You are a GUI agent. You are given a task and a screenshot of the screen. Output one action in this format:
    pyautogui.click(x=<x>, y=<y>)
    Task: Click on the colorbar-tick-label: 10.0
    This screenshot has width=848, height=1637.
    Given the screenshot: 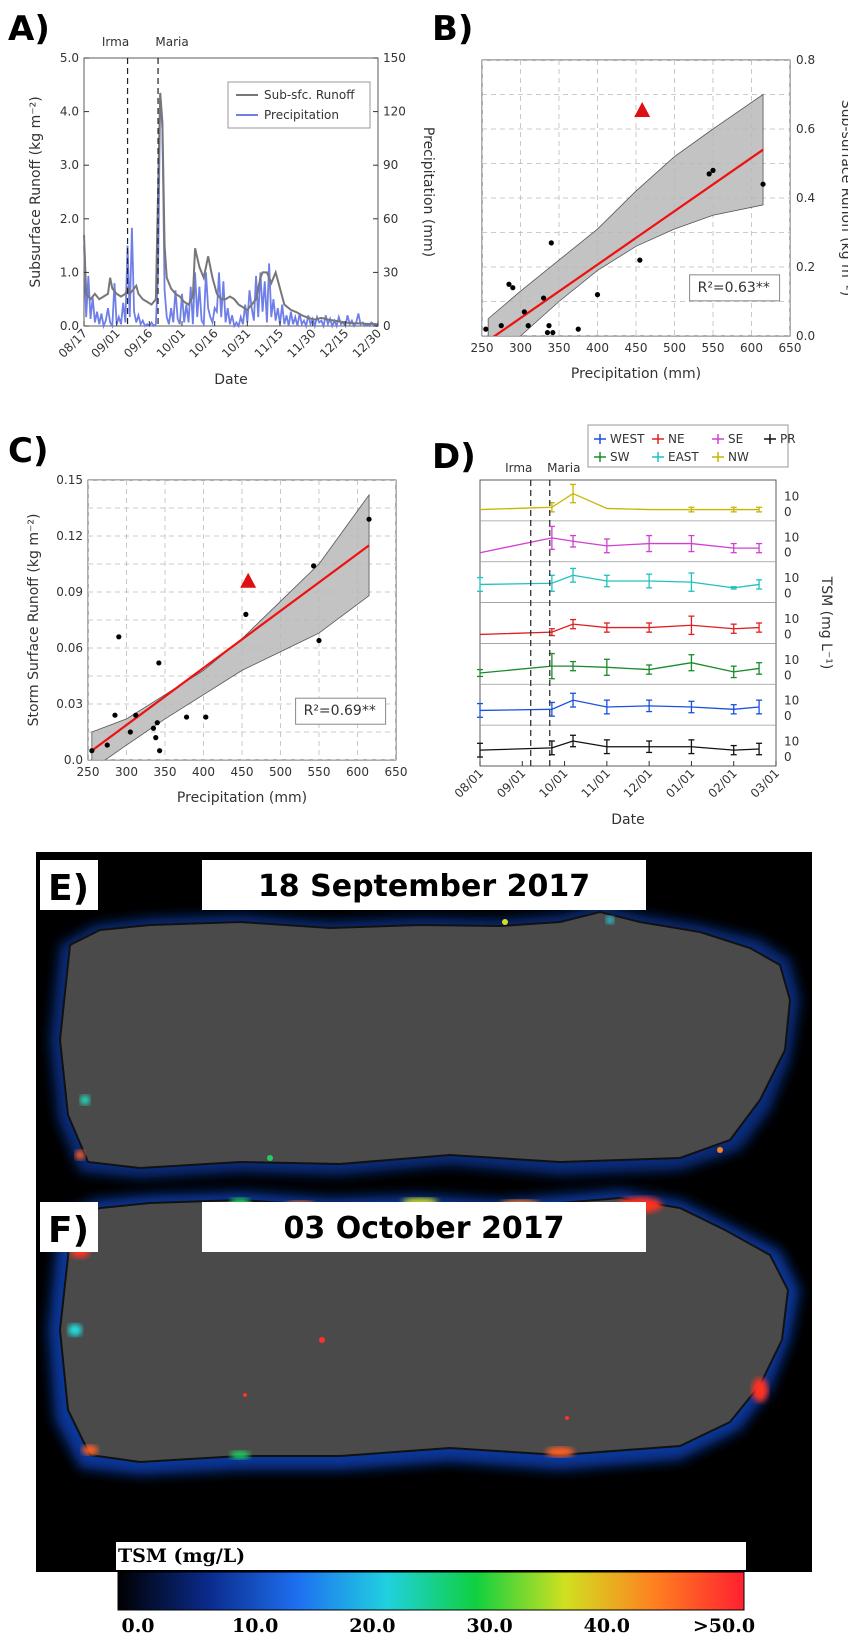 What is the action you would take?
    pyautogui.click(x=255, y=1626)
    